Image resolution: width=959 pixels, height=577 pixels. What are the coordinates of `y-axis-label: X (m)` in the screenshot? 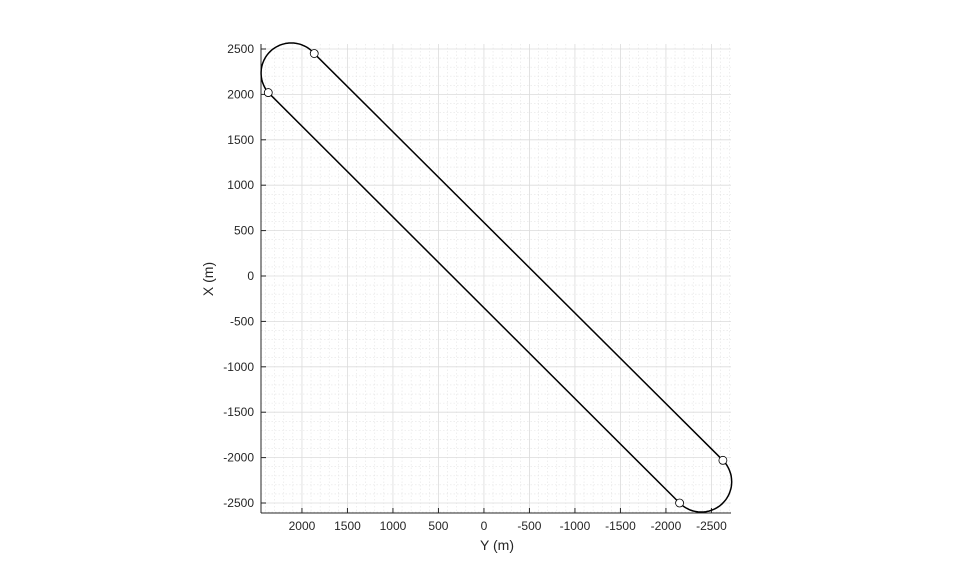 It's located at (208, 279).